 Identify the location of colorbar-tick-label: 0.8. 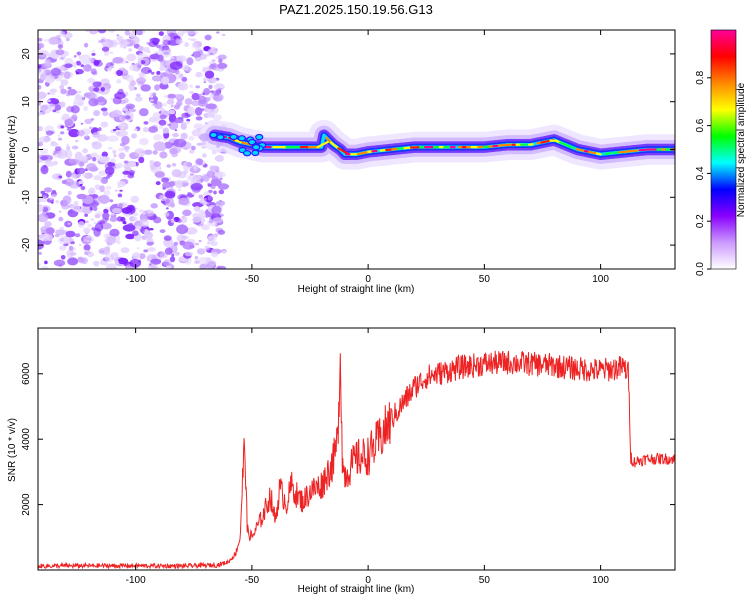
(700, 77).